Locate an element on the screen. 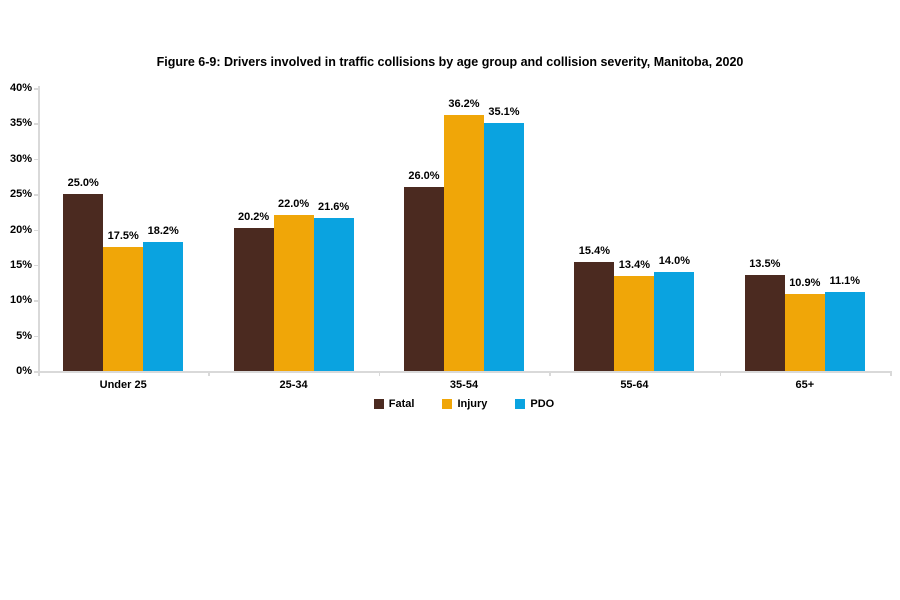 The width and height of the screenshot is (900, 600). y-axis-tick-label: 20% is located at coordinates (20, 229).